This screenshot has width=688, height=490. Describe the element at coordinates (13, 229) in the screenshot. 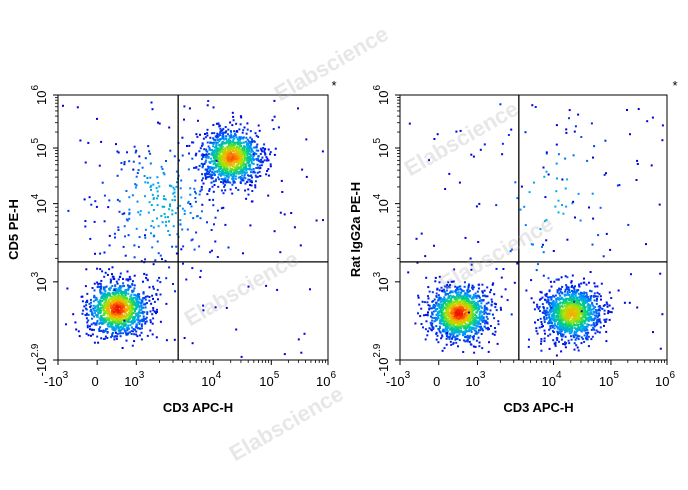

I see `y-axis-label: CD5 PE-H` at that location.